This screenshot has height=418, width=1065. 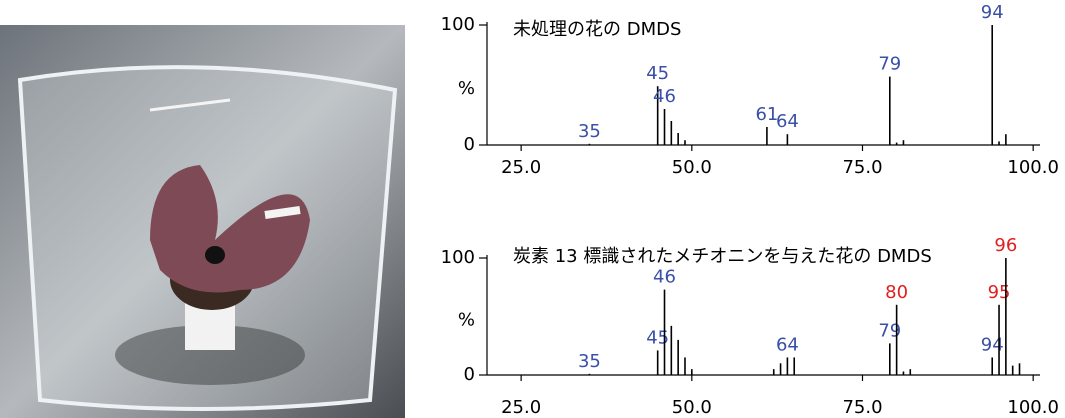 I want to click on peak-label: 96, so click(x=1005, y=245).